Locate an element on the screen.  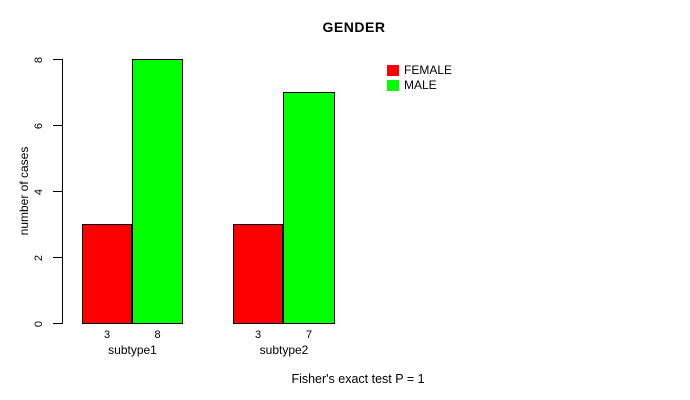
y-tick-label-6: 6 is located at coordinates (39, 125).